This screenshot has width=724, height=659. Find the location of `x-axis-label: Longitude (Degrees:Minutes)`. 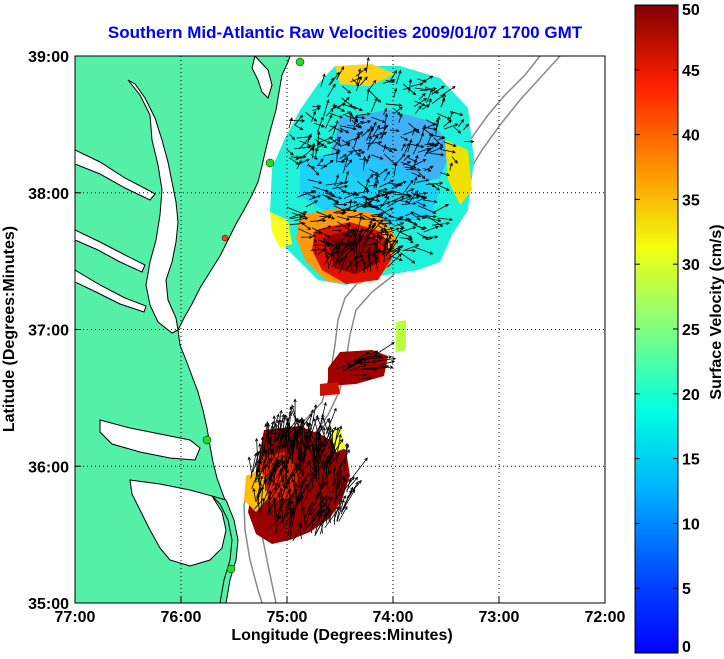

x-axis-label: Longitude (Degrees:Minutes) is located at coordinates (341, 635).